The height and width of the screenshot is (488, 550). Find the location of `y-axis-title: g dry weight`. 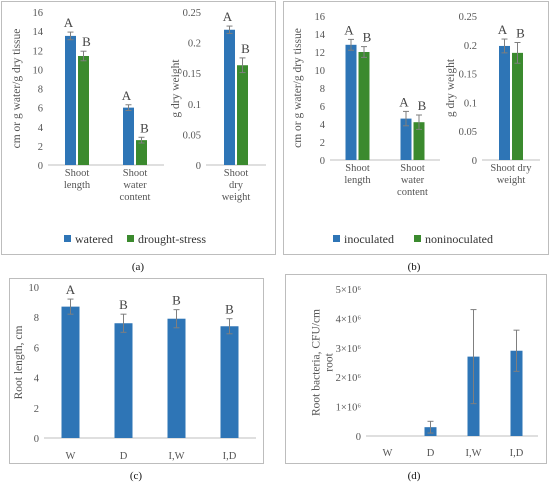

y-axis-title: g dry weight is located at coordinates (451, 87).